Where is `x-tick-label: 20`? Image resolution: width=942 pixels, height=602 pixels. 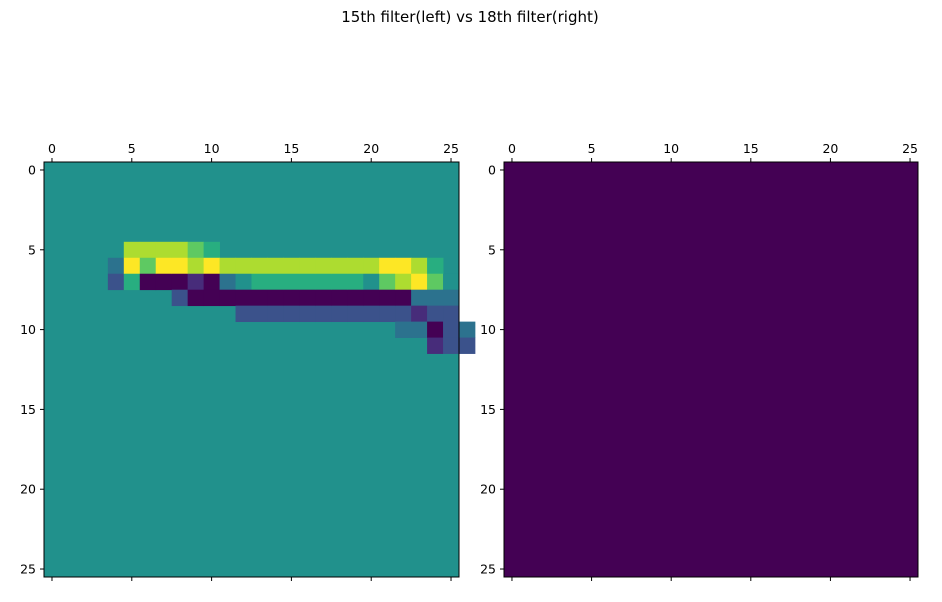 x-tick-label: 20 is located at coordinates (830, 148).